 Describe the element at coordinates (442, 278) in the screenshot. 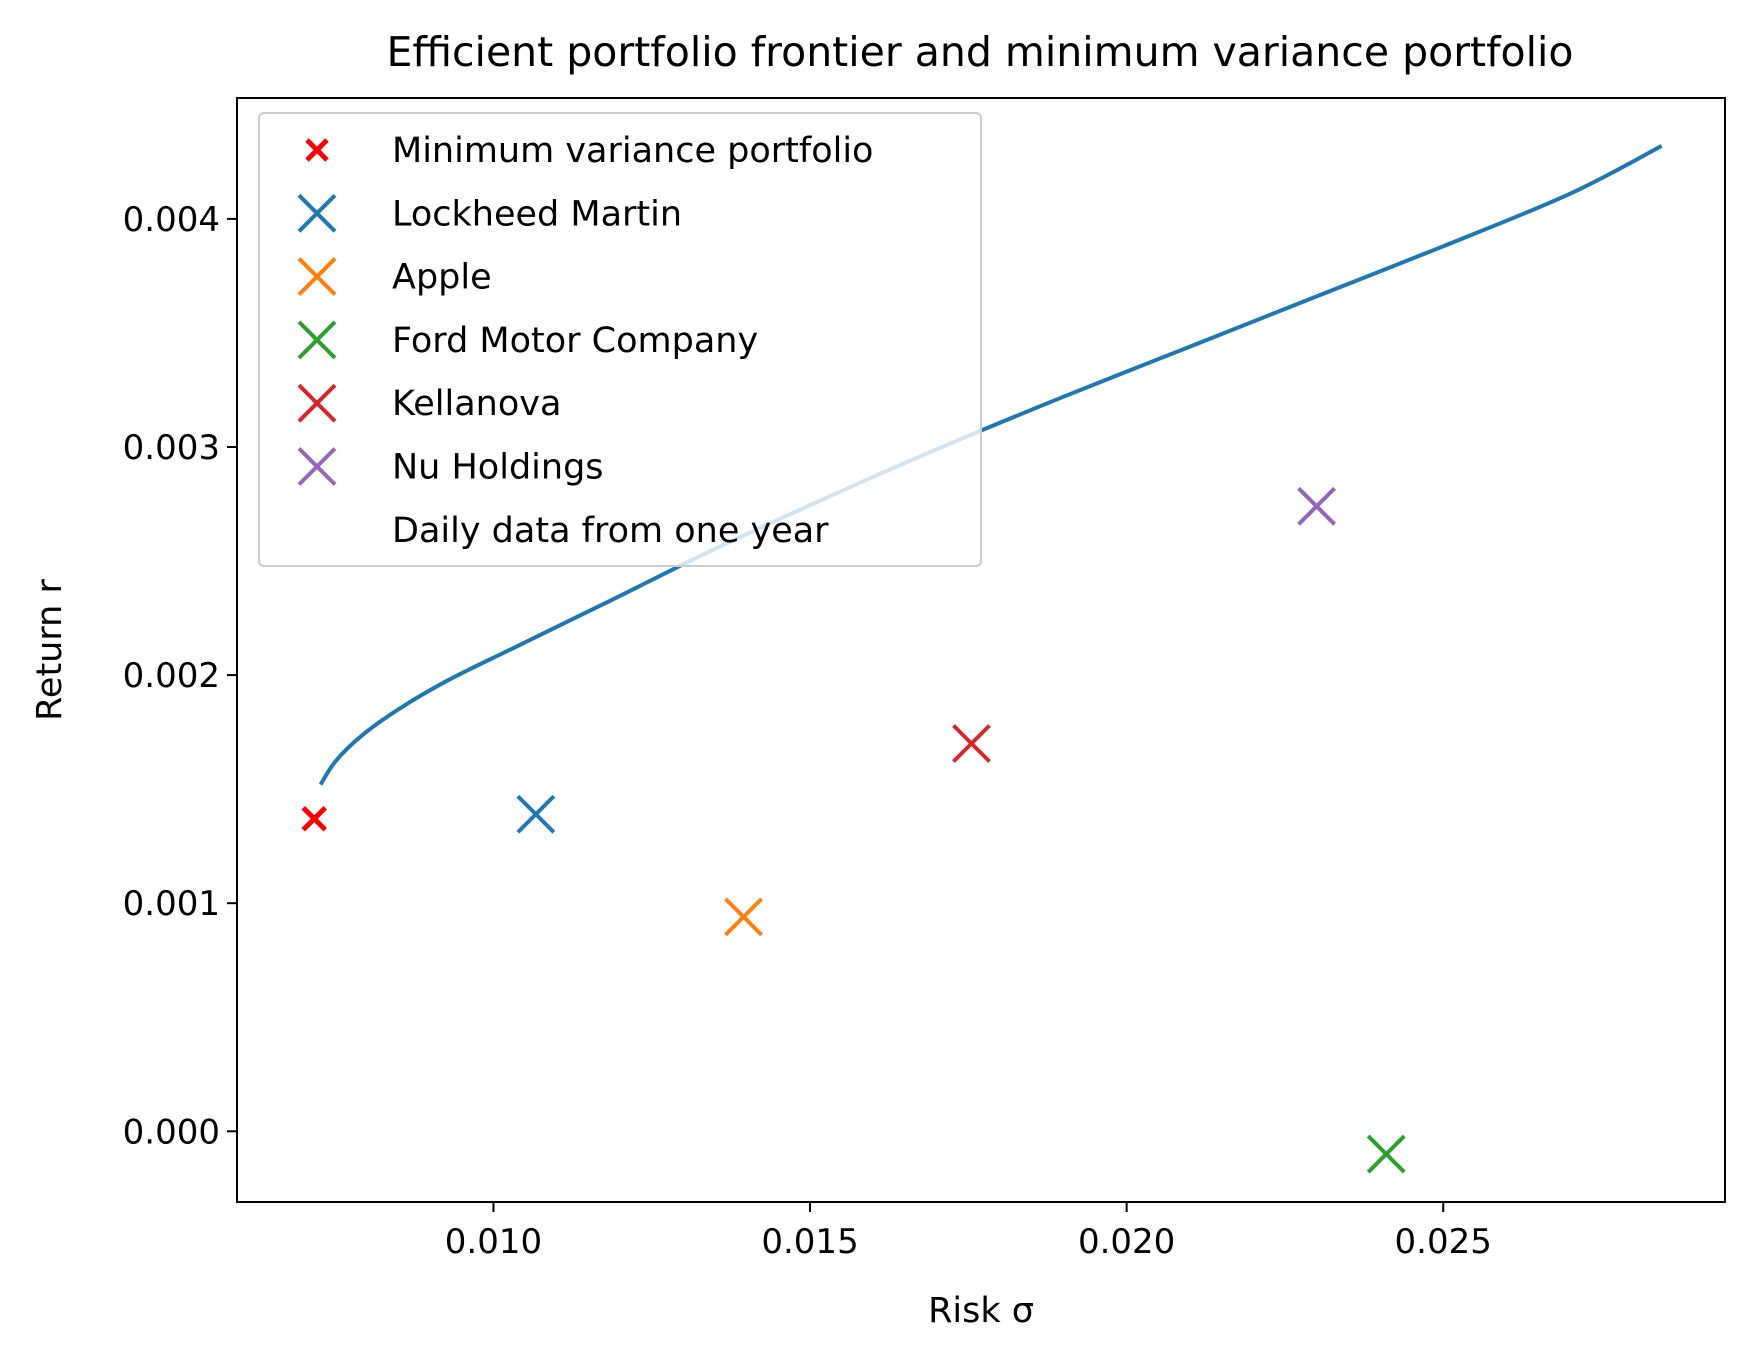

I see `legend-label-apple: Apple` at that location.